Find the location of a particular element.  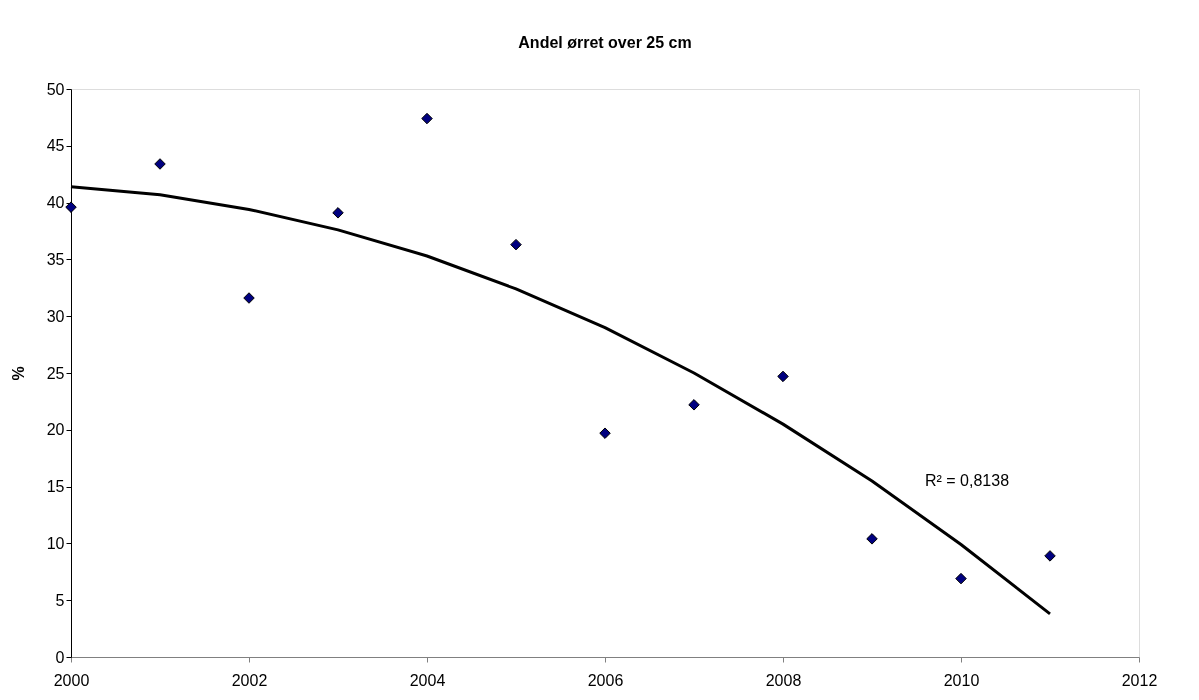

x-tick-label: 2004 is located at coordinates (427, 680).